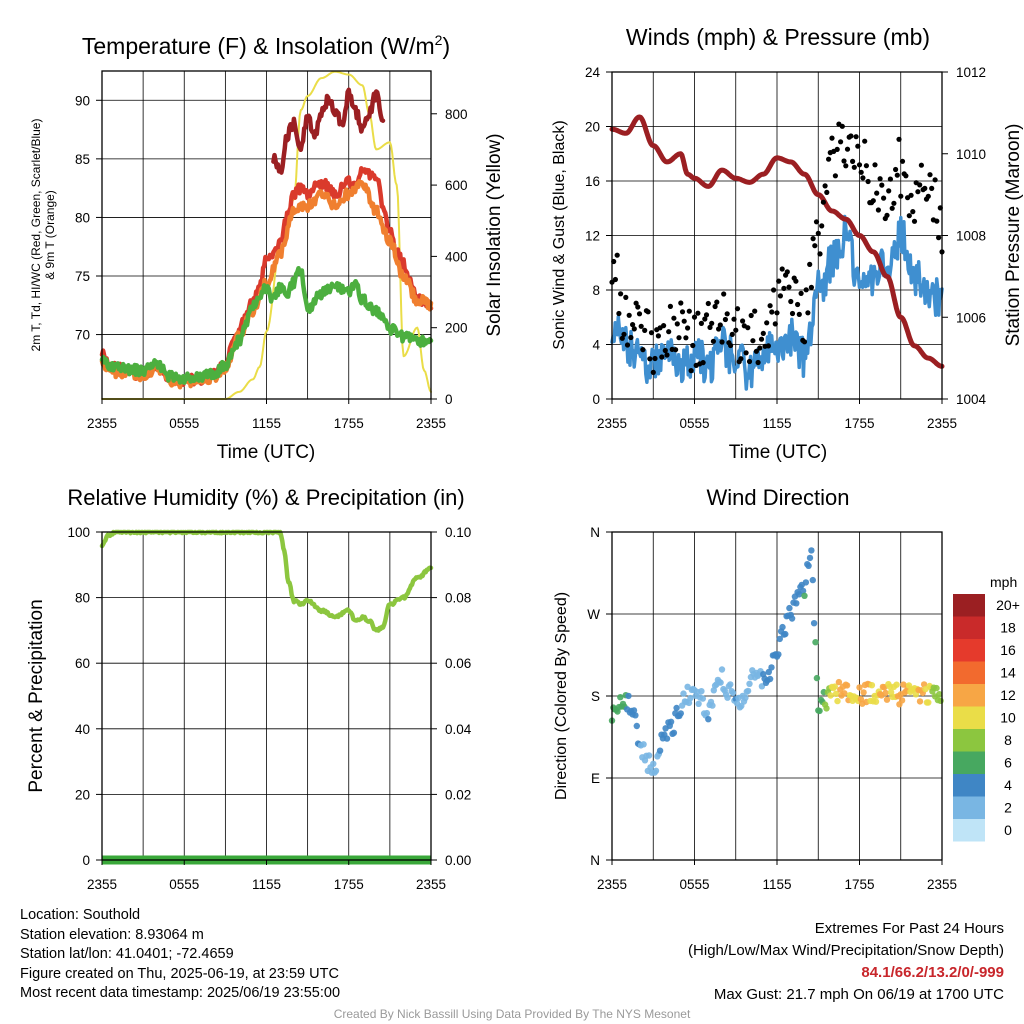  I want to click on y-tick-label: 100, so click(78, 532).